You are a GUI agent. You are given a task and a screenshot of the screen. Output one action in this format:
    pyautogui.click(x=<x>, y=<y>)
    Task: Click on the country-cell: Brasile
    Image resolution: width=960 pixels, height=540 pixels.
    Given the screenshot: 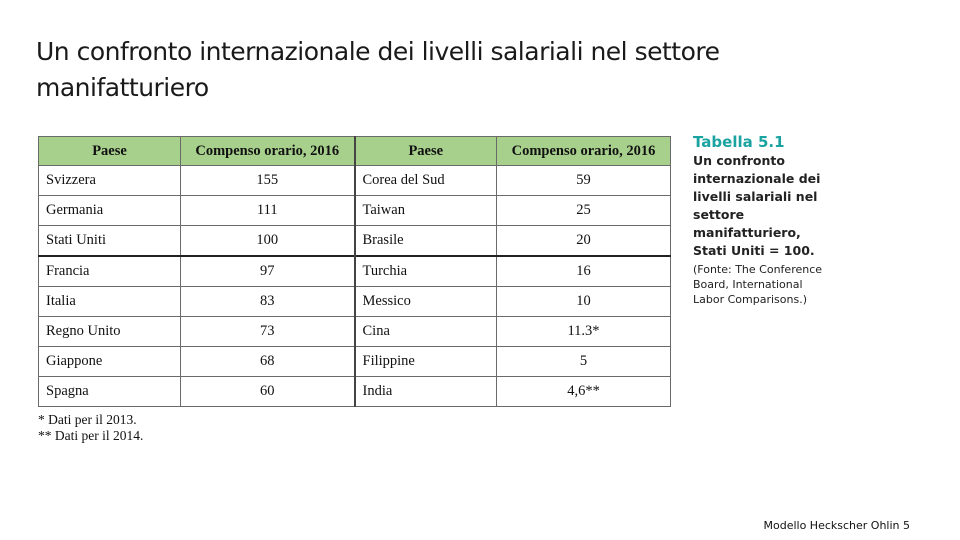 What is the action you would take?
    pyautogui.click(x=425, y=241)
    